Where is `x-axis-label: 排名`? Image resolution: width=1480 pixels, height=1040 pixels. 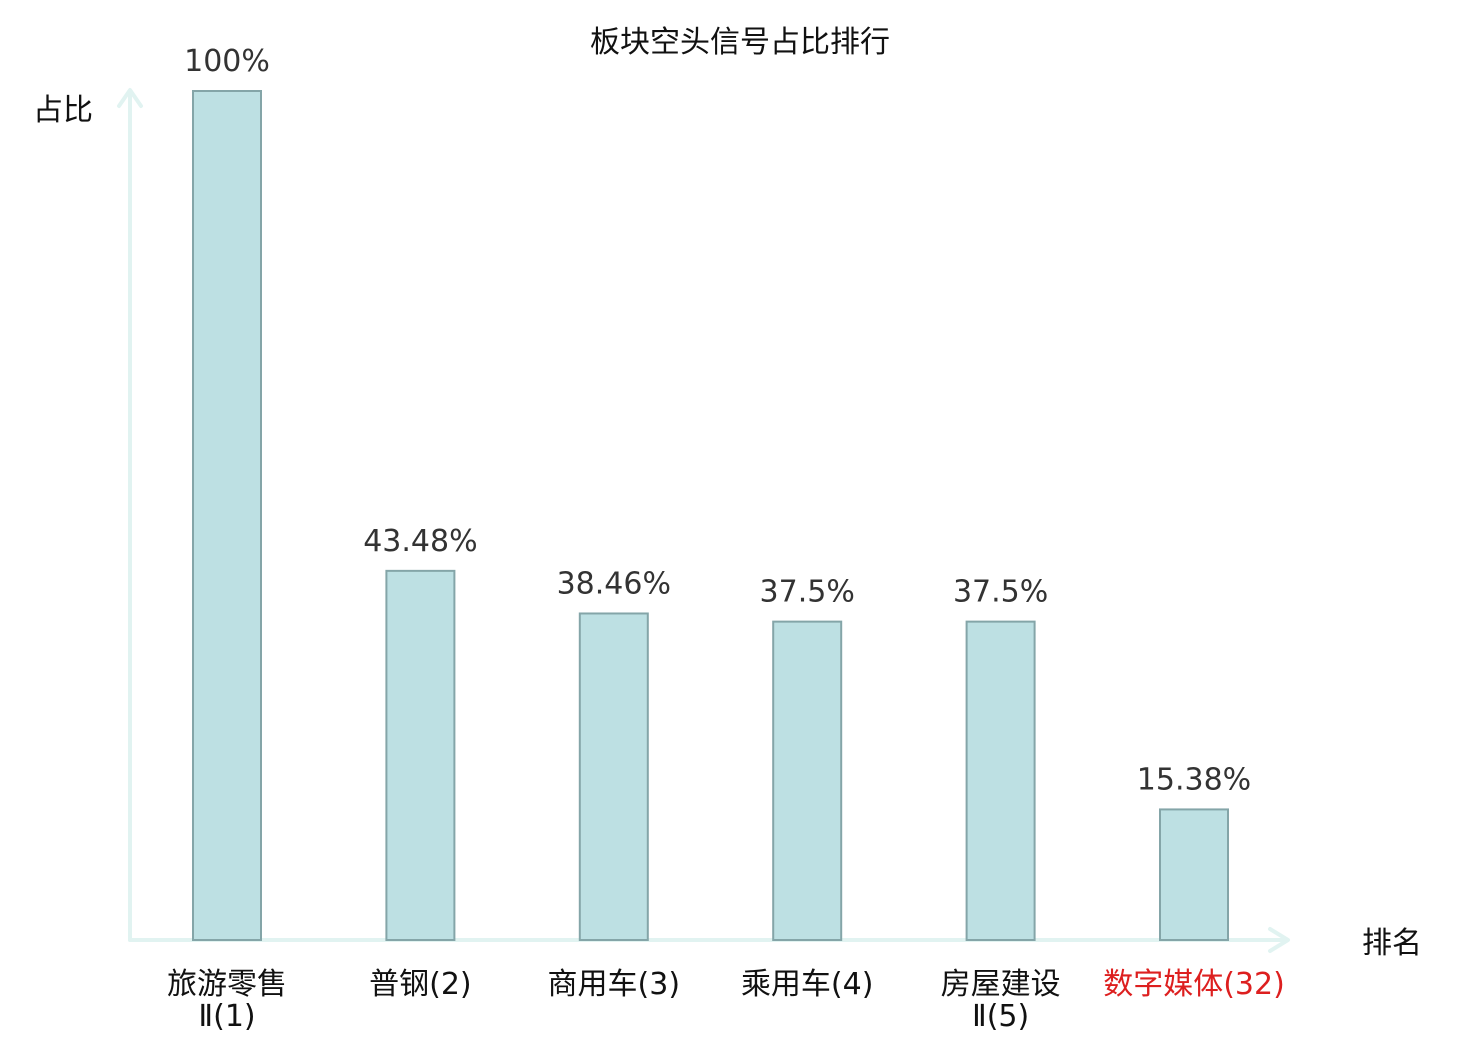 x-axis-label: 排名 is located at coordinates (1392, 943).